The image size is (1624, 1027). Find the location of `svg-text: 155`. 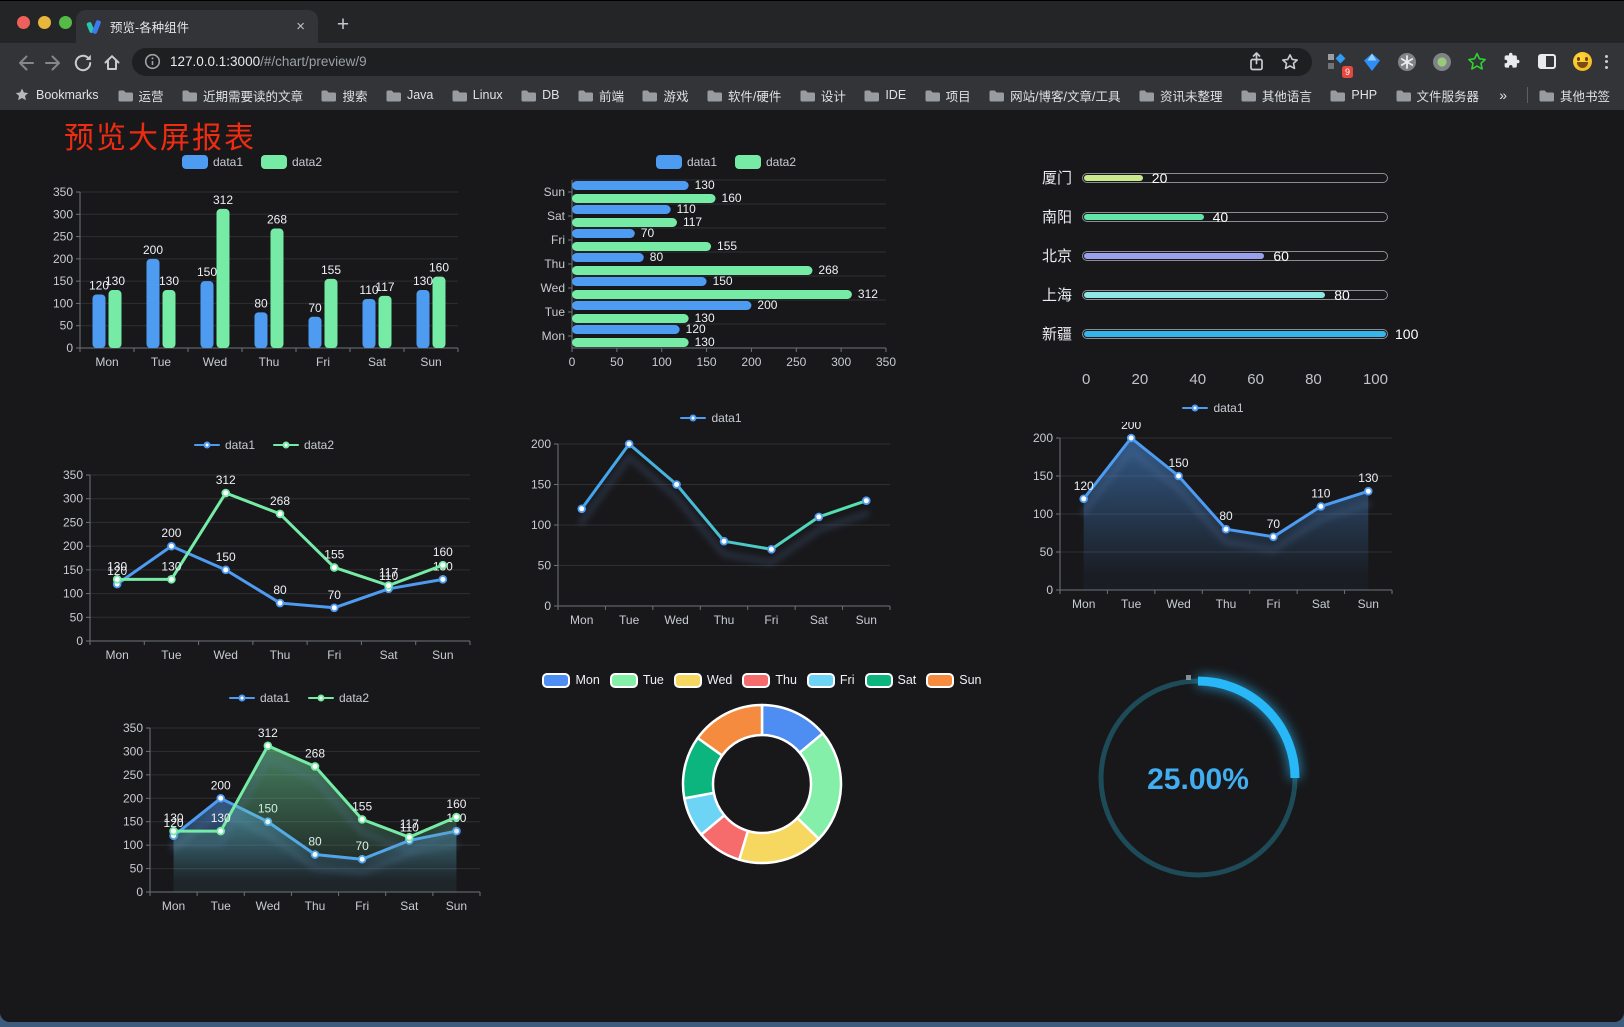

svg-text: 155 is located at coordinates (334, 554).